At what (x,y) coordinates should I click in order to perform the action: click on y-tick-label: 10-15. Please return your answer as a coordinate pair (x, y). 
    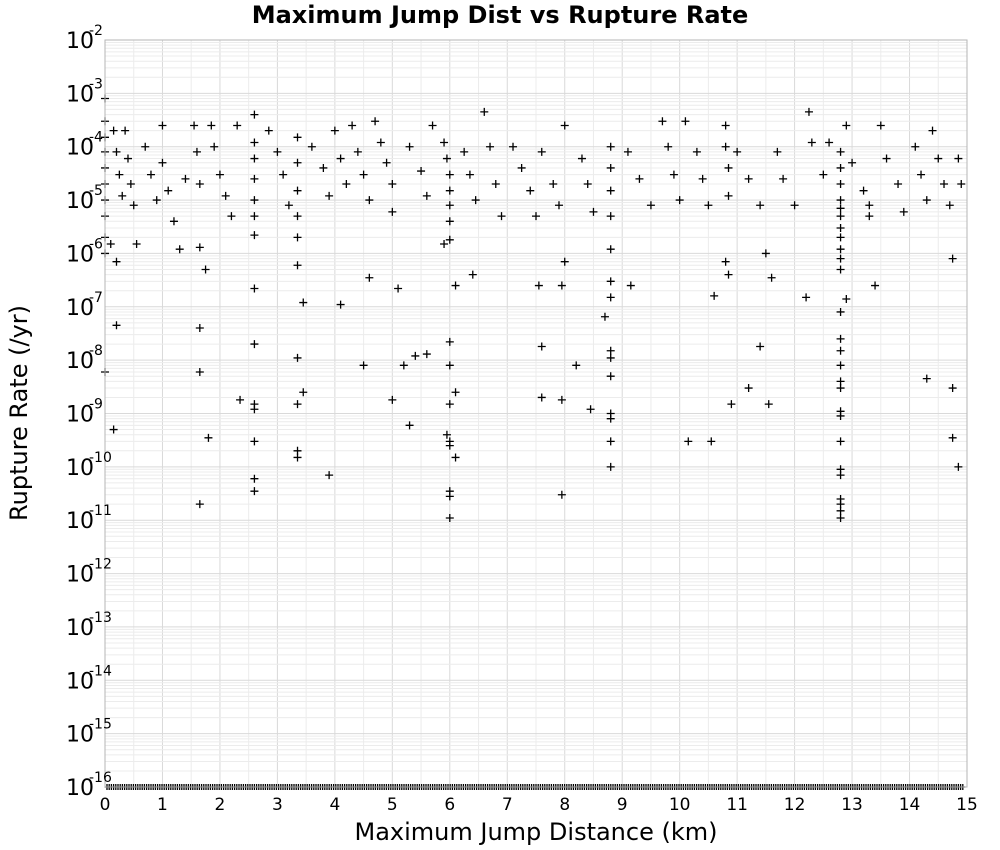
    Looking at the image, I should click on (89, 732).